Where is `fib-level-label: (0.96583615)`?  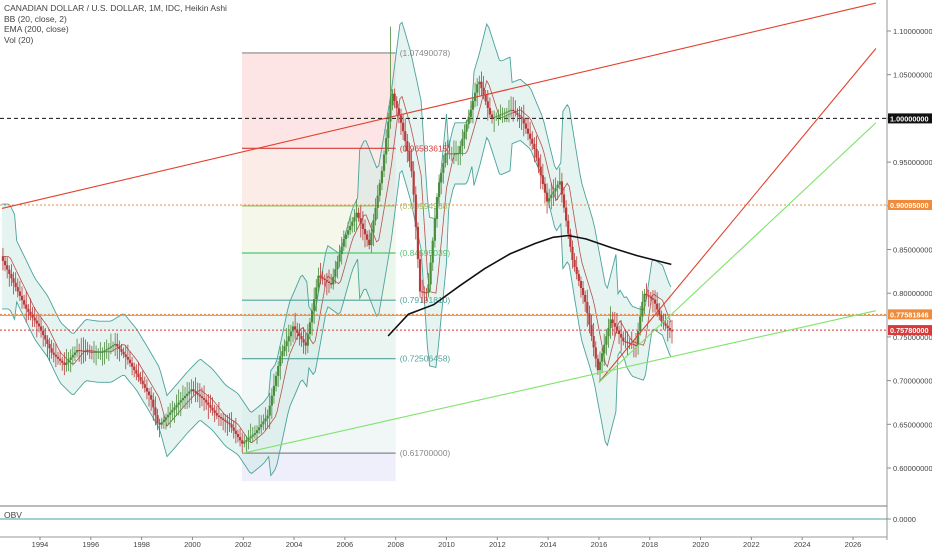
fib-level-label: (0.96583615) is located at coordinates (425, 148).